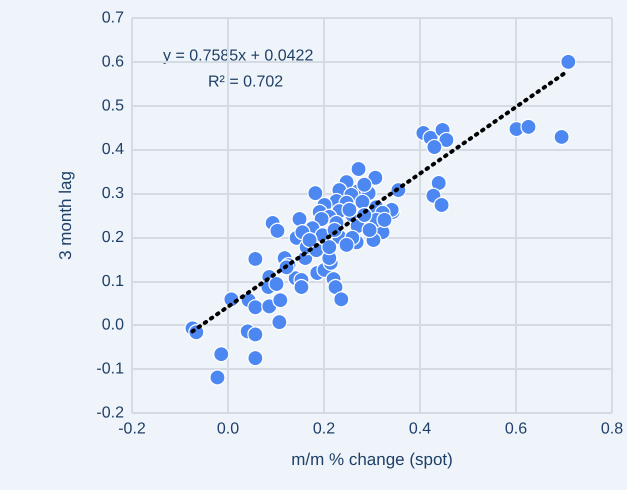 The width and height of the screenshot is (627, 490). Describe the element at coordinates (113, 281) in the screenshot. I see `y-tick-label: 0.1` at that location.